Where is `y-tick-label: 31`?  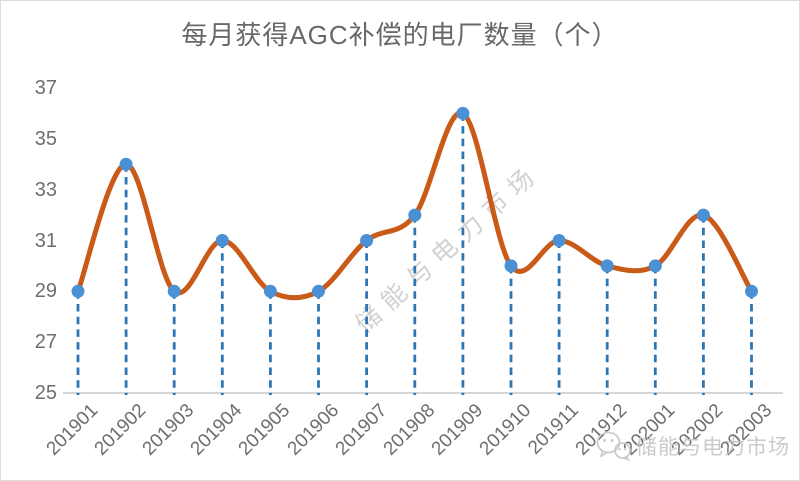 y-tick-label: 31 is located at coordinates (45, 241).